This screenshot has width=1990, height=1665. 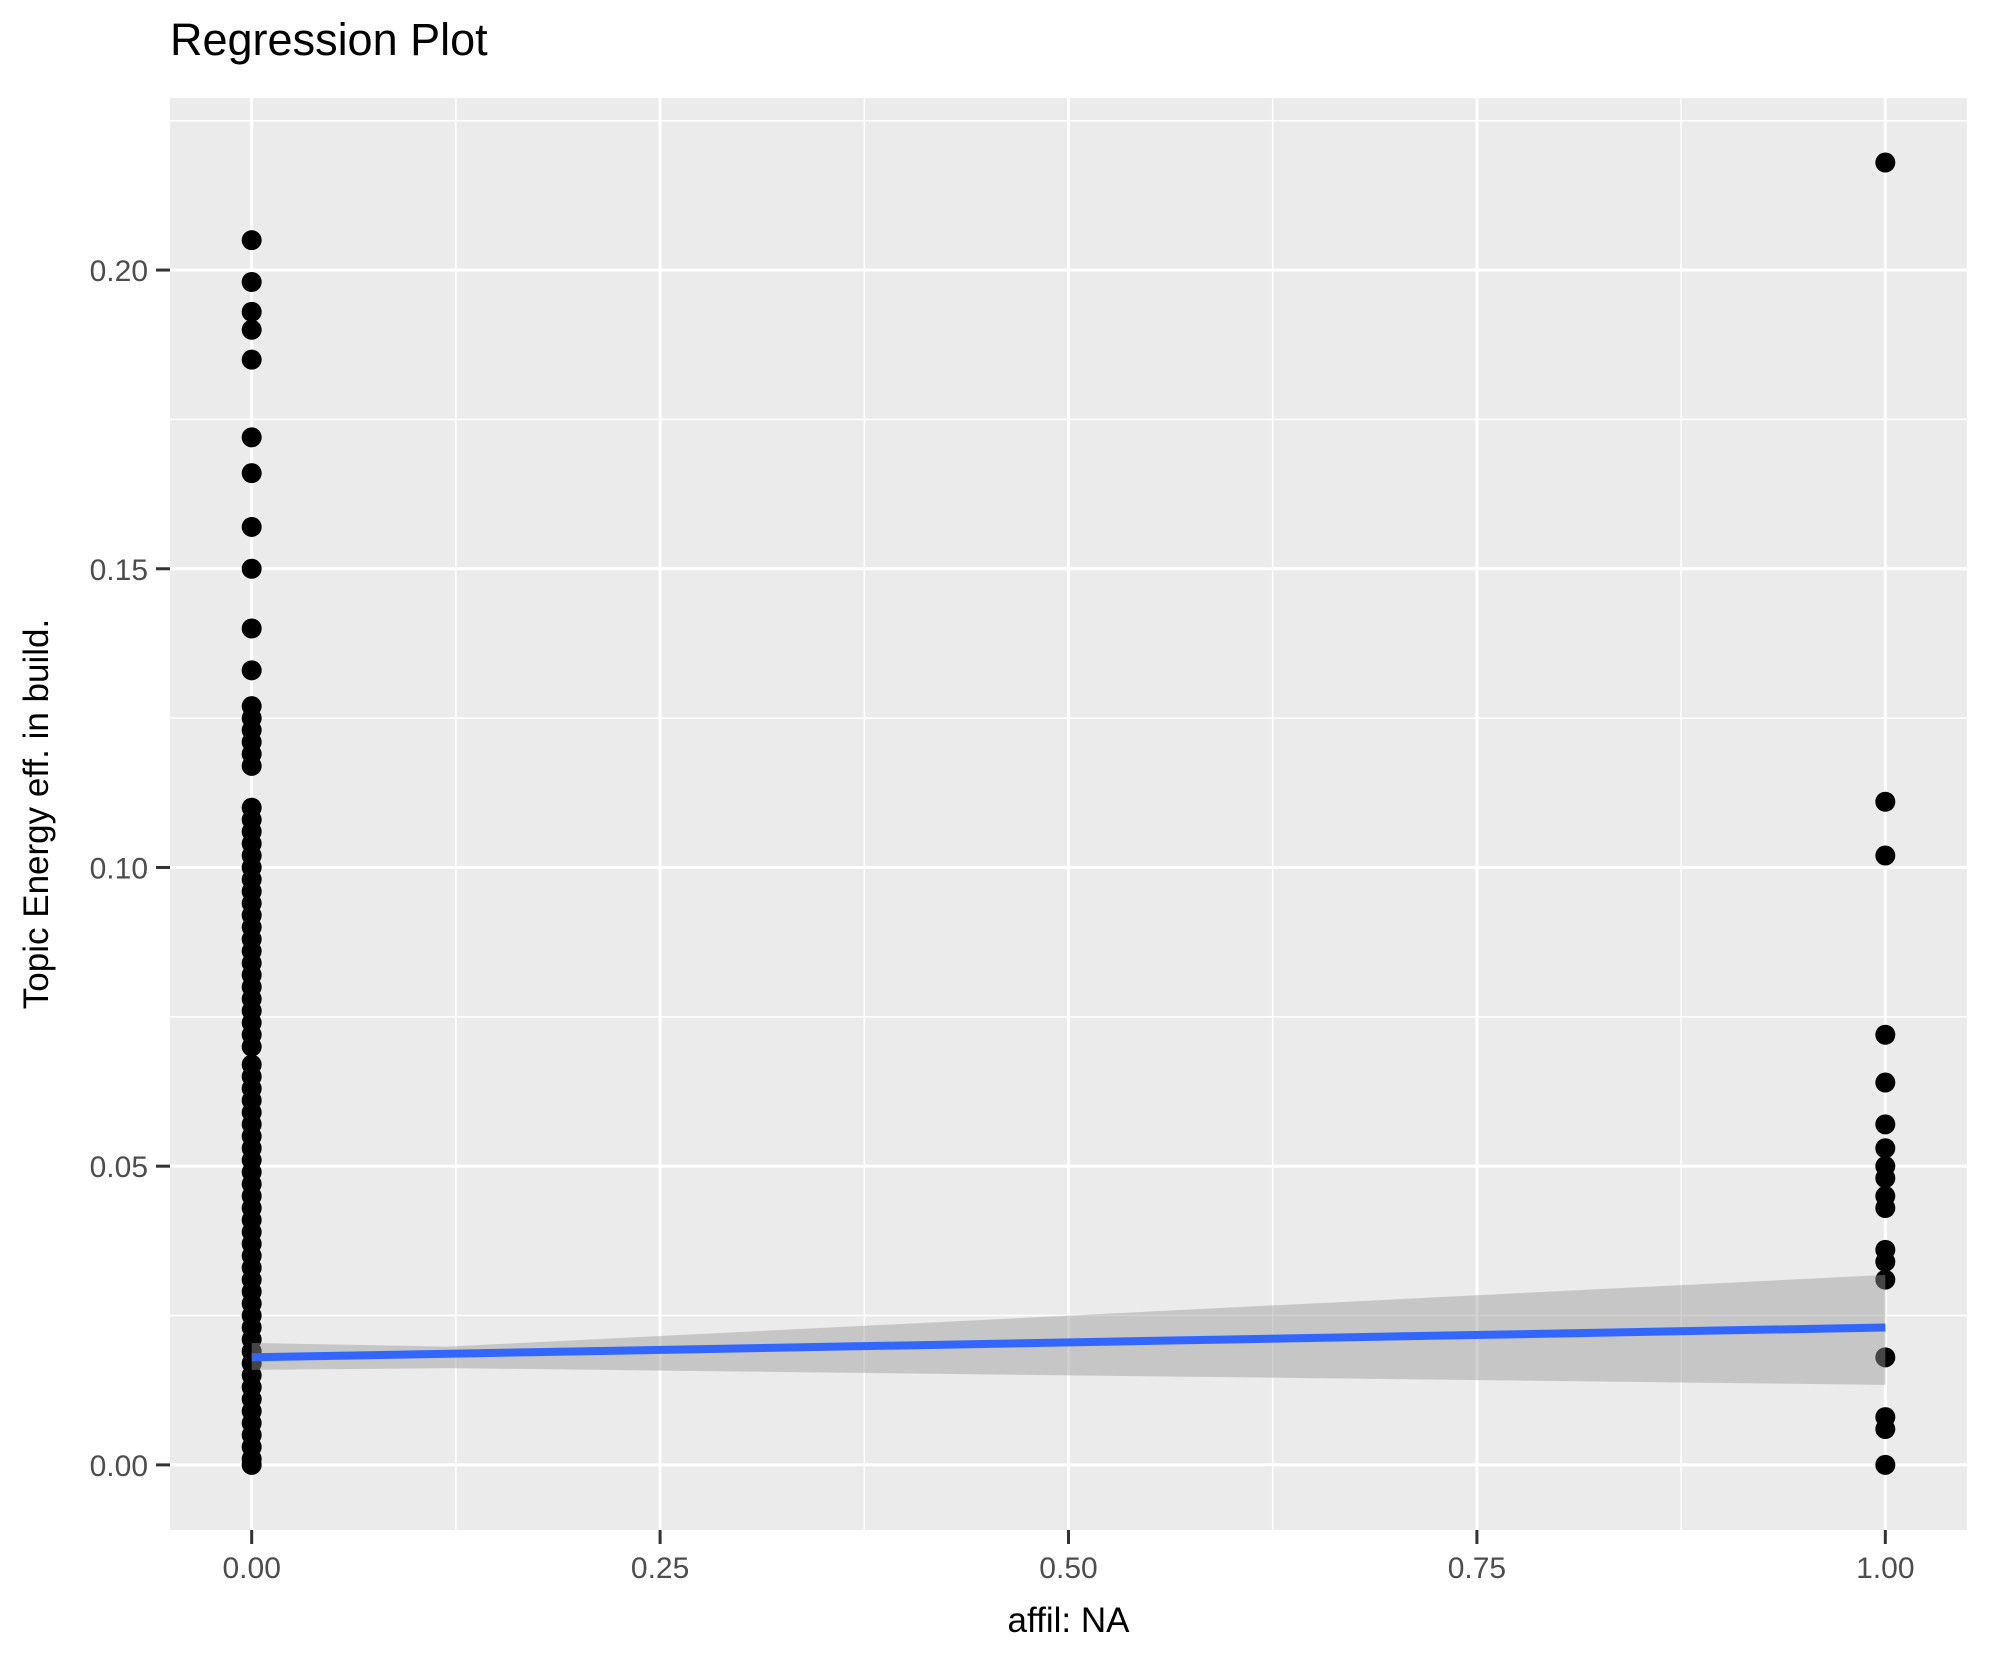 I want to click on regression-line, so click(x=1068, y=1342).